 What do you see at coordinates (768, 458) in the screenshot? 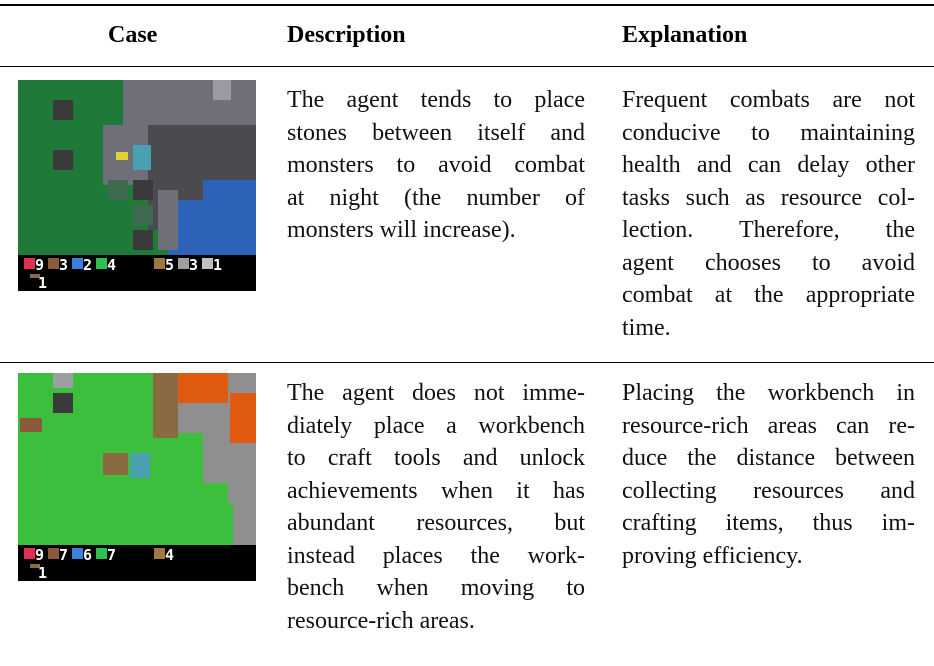
I see `explanation-line: duce the distance between` at bounding box center [768, 458].